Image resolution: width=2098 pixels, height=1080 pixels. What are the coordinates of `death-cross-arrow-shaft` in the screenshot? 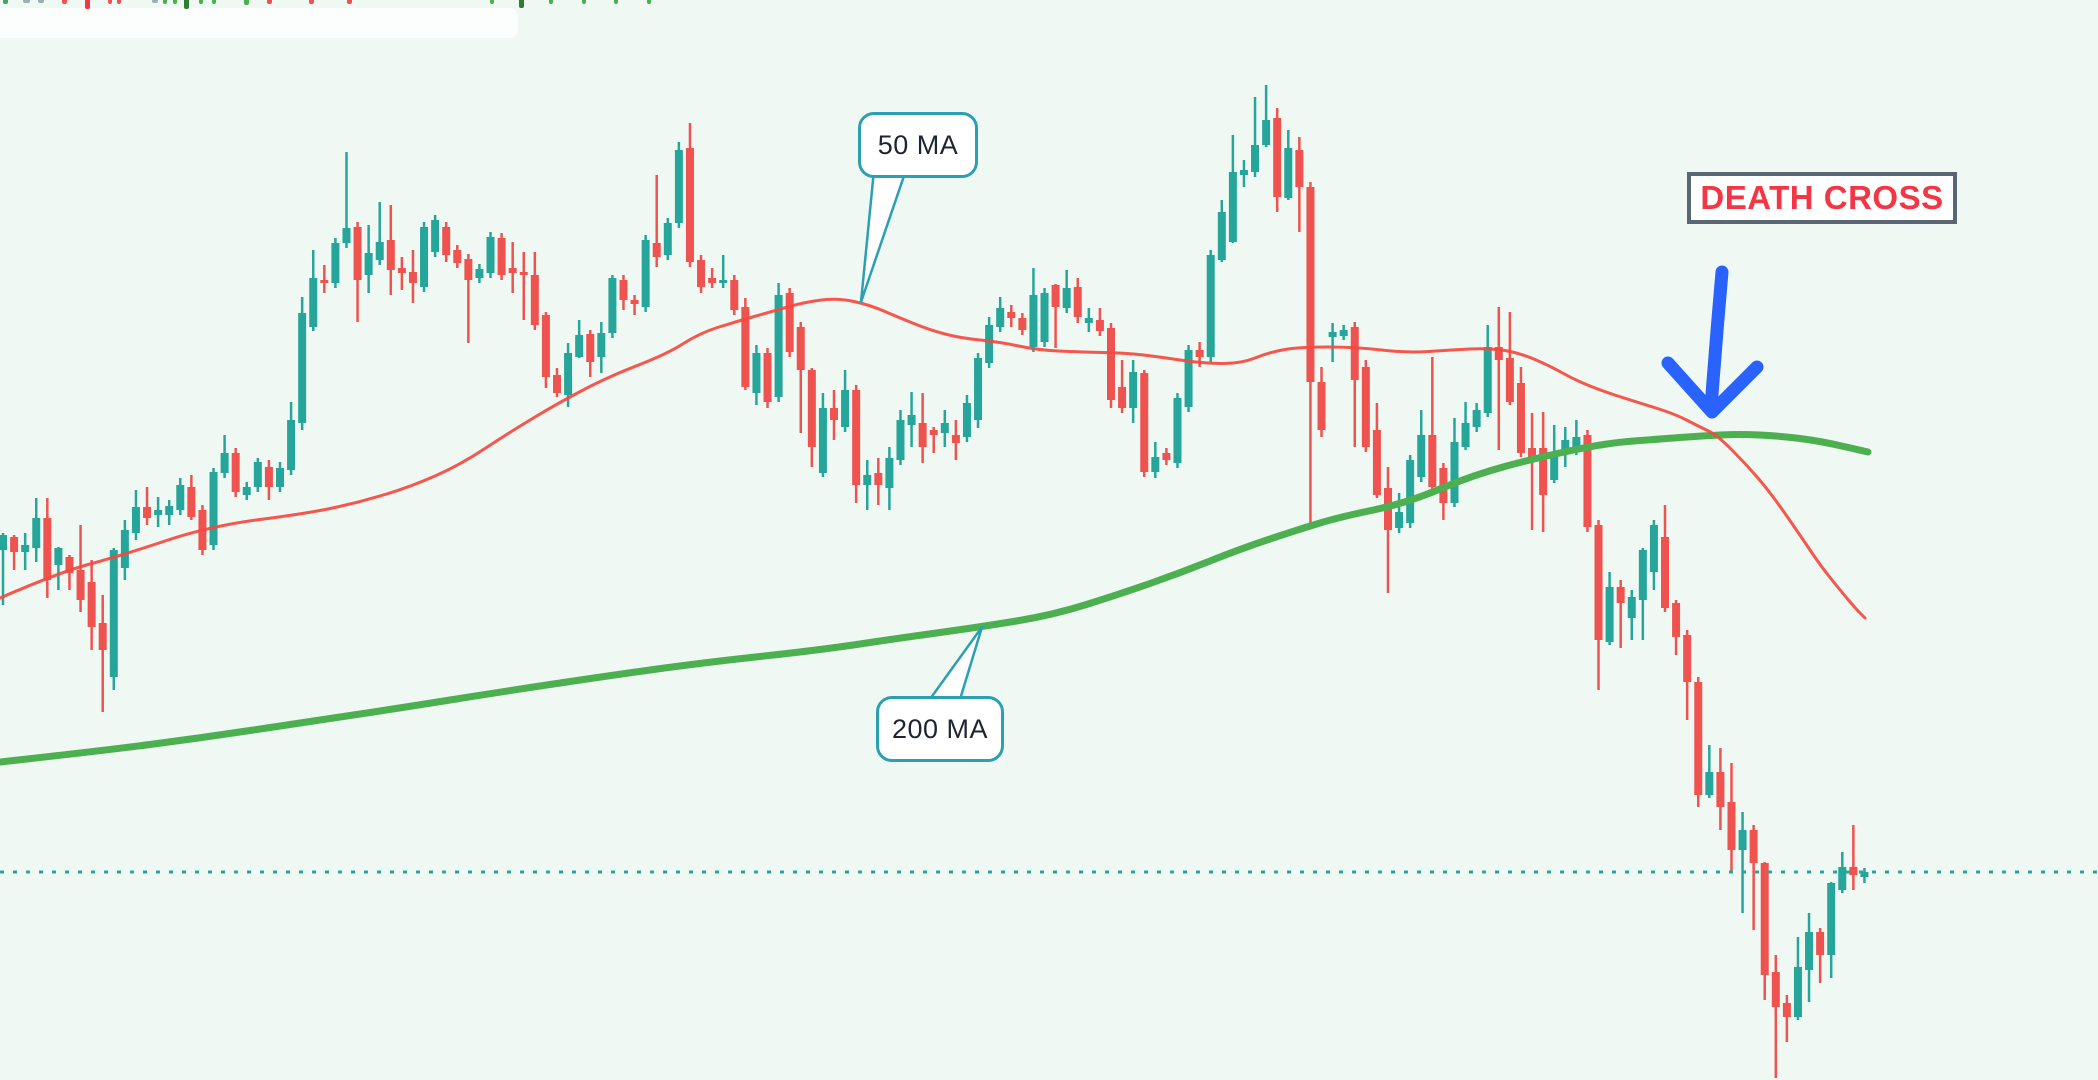 It's located at (1716, 340).